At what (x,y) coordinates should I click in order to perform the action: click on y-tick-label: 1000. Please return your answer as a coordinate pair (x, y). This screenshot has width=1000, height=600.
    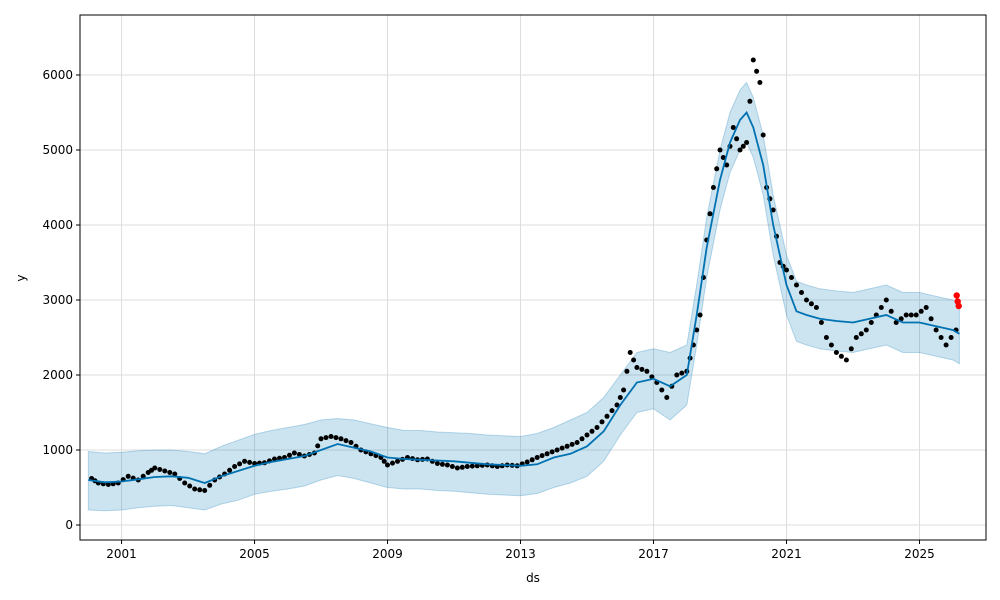
    Looking at the image, I should click on (57, 450).